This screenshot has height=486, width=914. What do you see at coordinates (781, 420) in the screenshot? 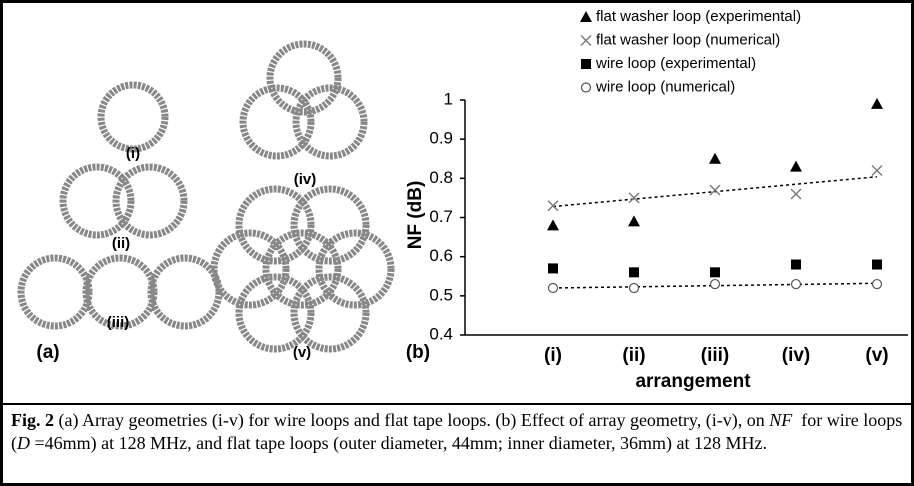
I see `caption-text: NF` at bounding box center [781, 420].